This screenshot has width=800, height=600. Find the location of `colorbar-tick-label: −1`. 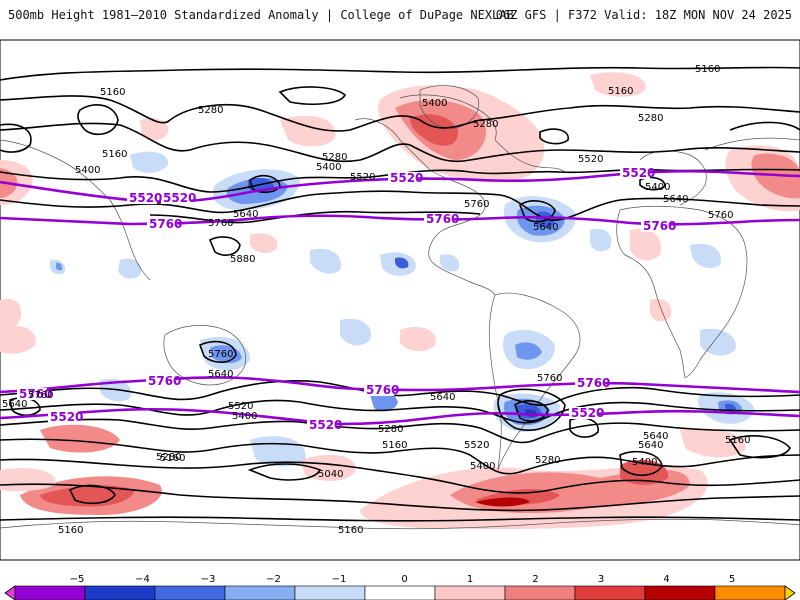

colorbar-tick-label: −1 is located at coordinates (339, 579).